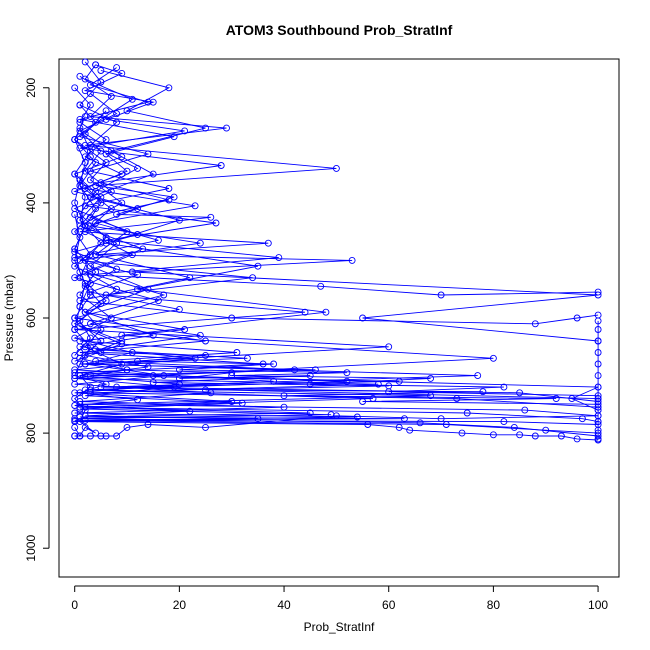 Image resolution: width=650 pixels, height=650 pixels. Describe the element at coordinates (389, 605) in the screenshot. I see `x-tick-label: 60` at that location.